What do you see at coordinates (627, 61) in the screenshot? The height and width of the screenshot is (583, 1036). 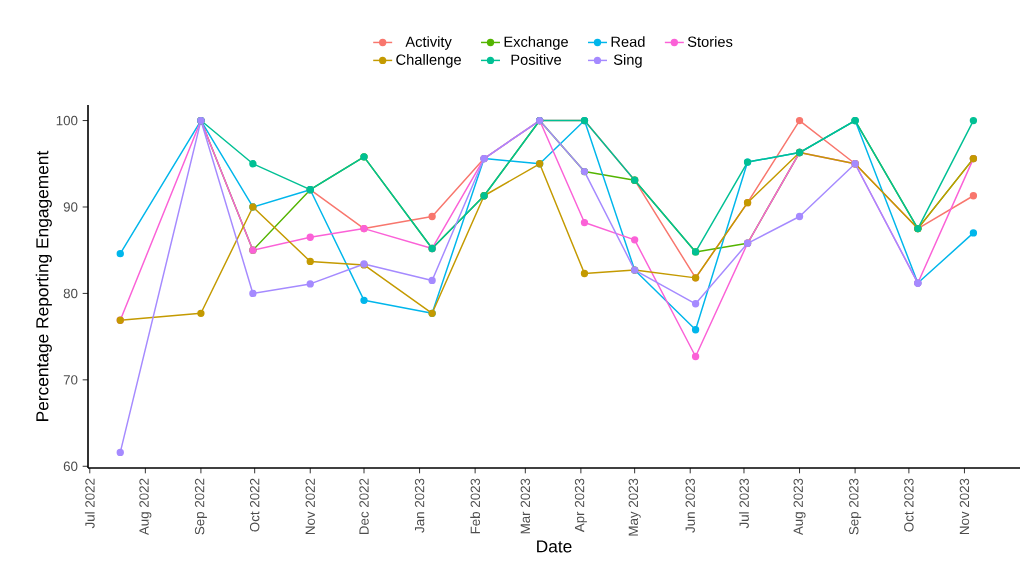 I see `legend-label: Sing` at bounding box center [627, 61].